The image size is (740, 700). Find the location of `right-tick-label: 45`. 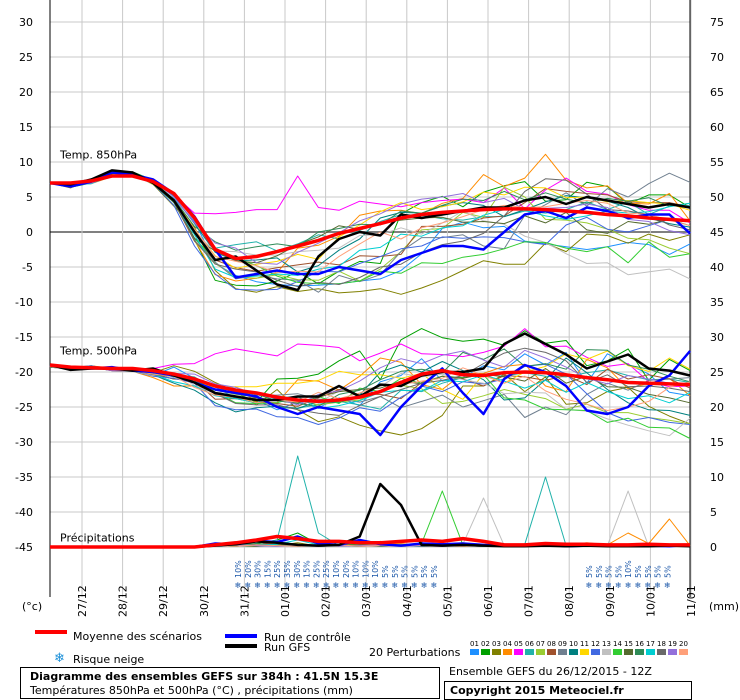

right-tick-label: 45 is located at coordinates (717, 232).